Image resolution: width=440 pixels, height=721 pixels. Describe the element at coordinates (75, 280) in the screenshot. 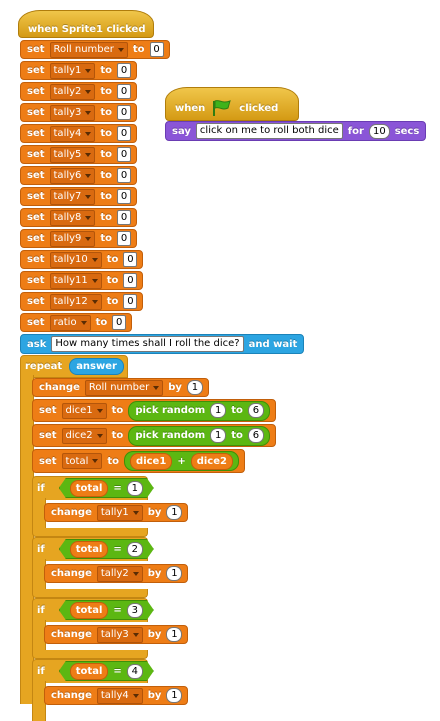

I see `var-dropdown: tally11` at that location.